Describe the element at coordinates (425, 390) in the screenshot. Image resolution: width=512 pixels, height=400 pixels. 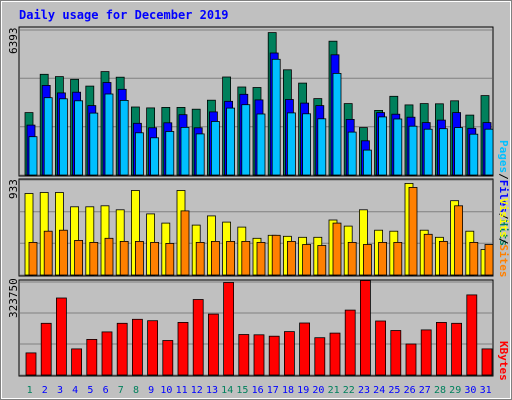
I see `x-axis-day-label: 27` at that location.